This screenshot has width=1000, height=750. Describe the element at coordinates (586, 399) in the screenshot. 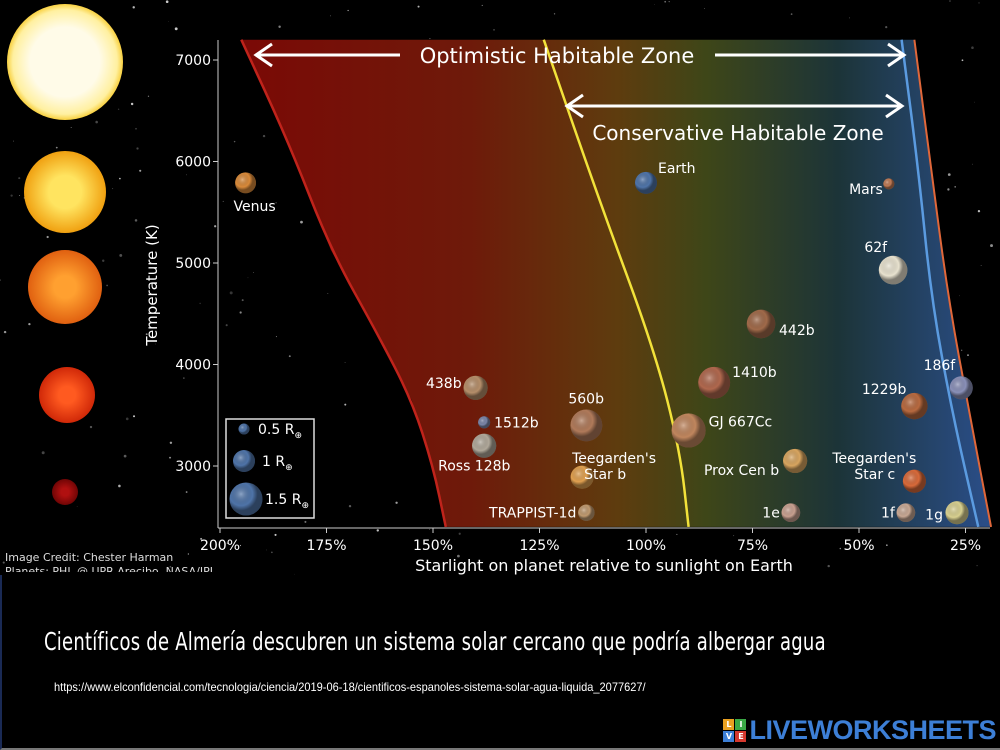

I see `planet-label-line: 560b` at that location.